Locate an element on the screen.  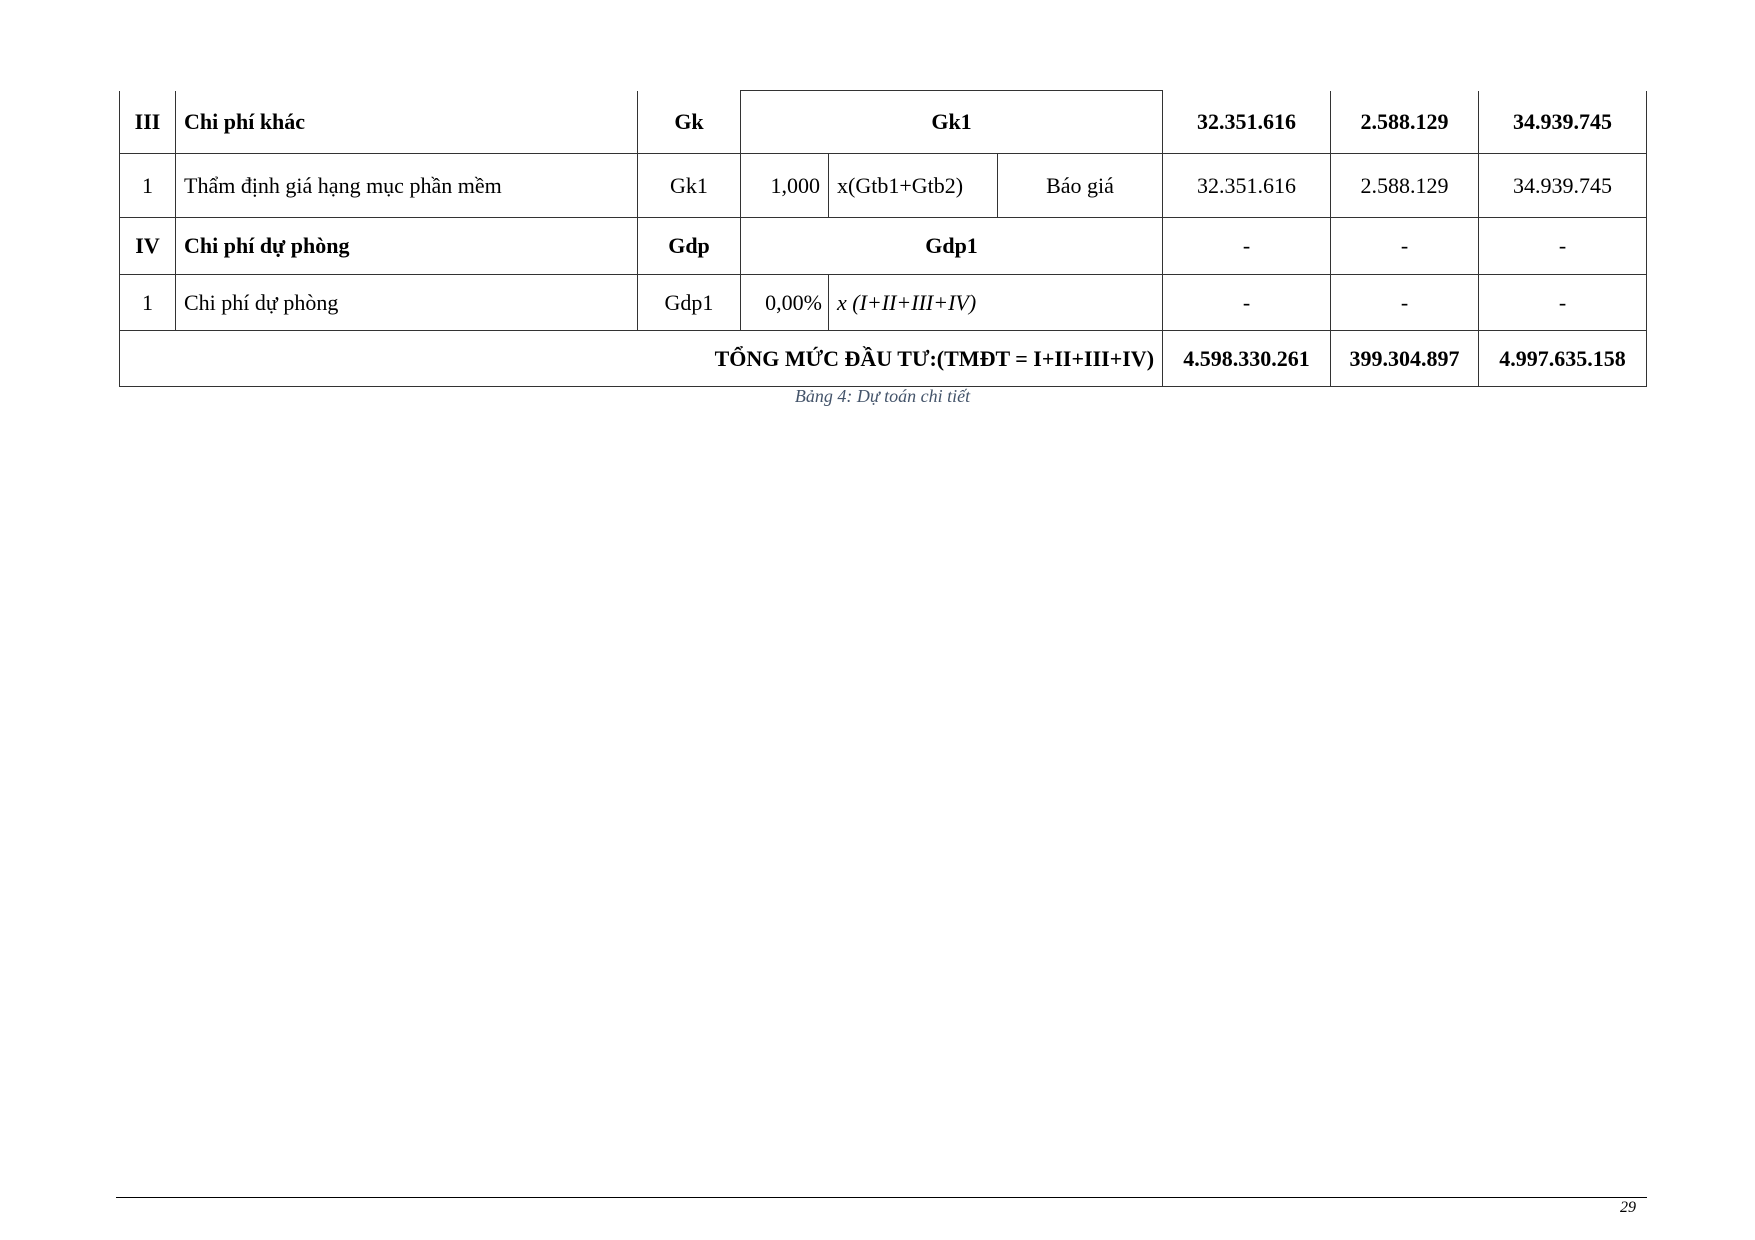
page-number: 29 is located at coordinates (1628, 1207).